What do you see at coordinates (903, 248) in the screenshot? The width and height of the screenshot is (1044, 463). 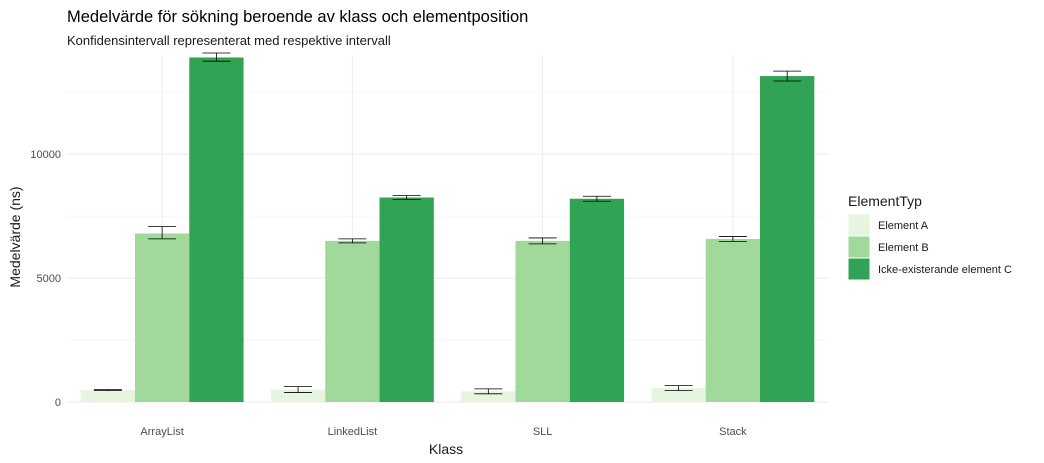 I see `legend-label: Element B` at bounding box center [903, 248].